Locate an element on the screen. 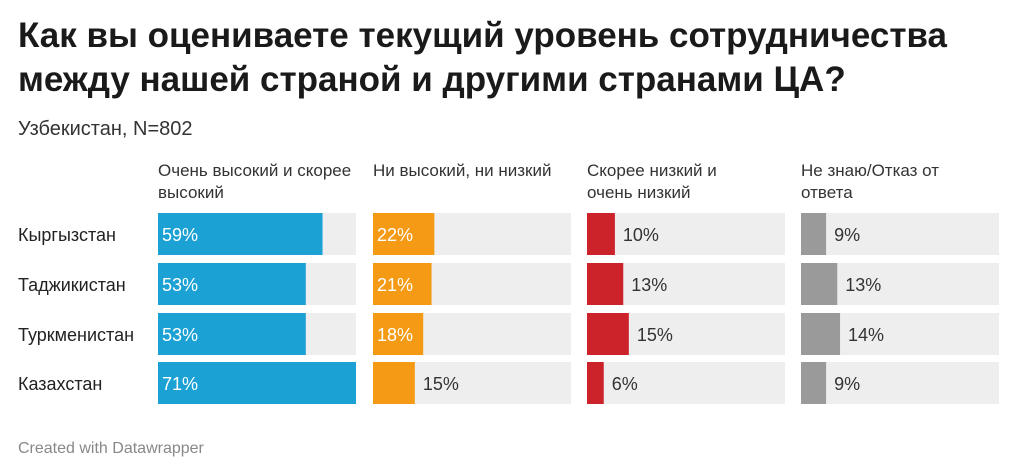 The width and height of the screenshot is (1024, 476). chart-subtitle: Узбекистан, N=802 is located at coordinates (105, 129).